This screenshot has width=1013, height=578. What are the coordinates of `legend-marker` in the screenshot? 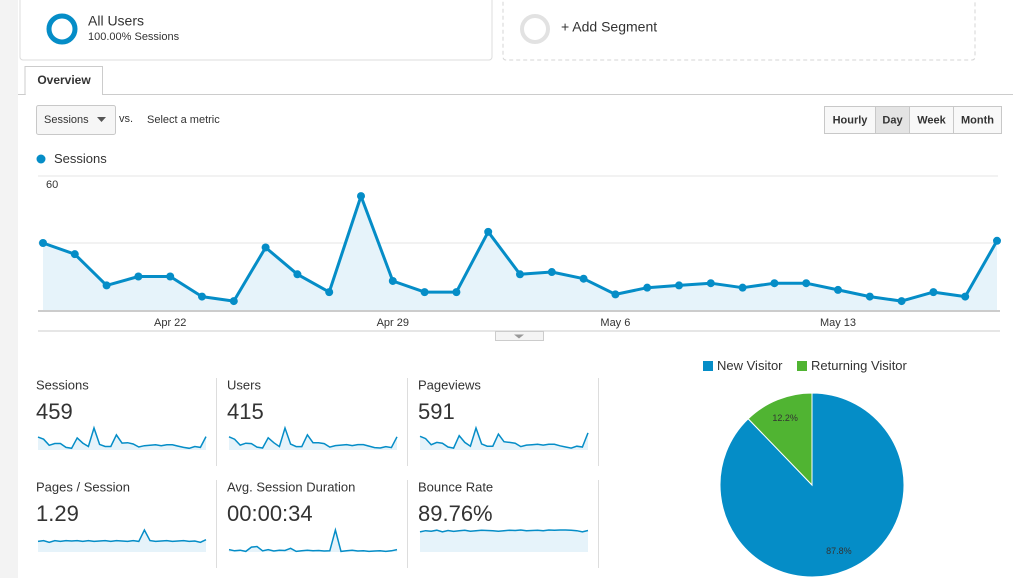 It's located at (41, 159).